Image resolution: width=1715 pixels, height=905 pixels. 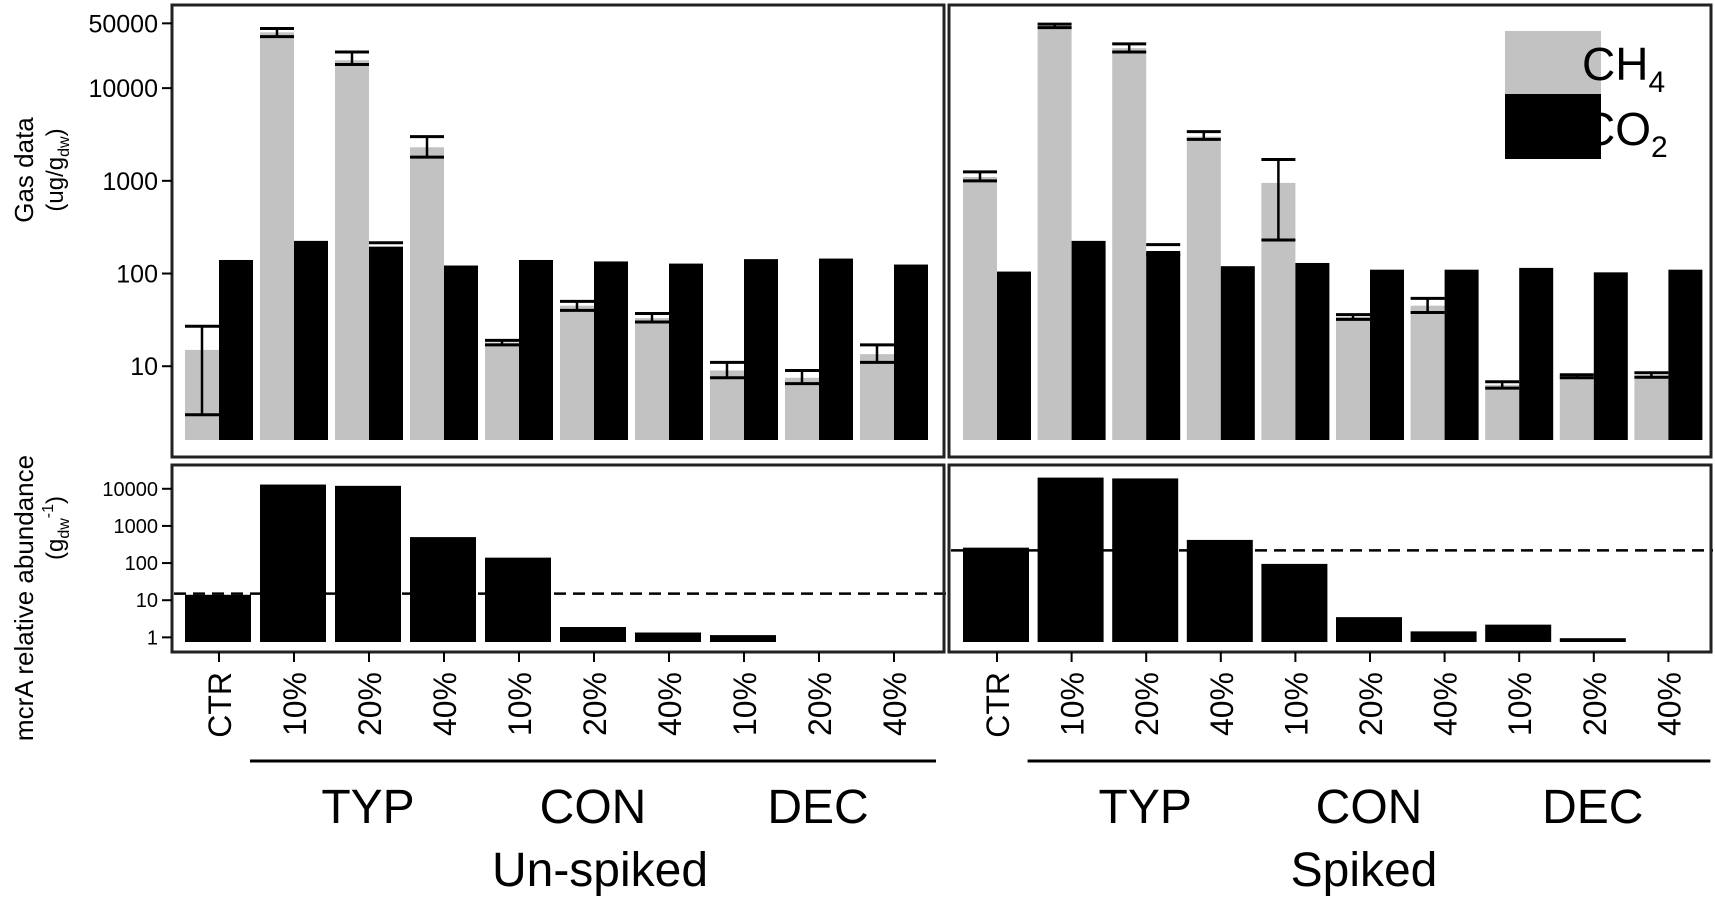 What do you see at coordinates (130, 490) in the screenshot?
I see `mcra-y-tick-label: 10000` at bounding box center [130, 490].